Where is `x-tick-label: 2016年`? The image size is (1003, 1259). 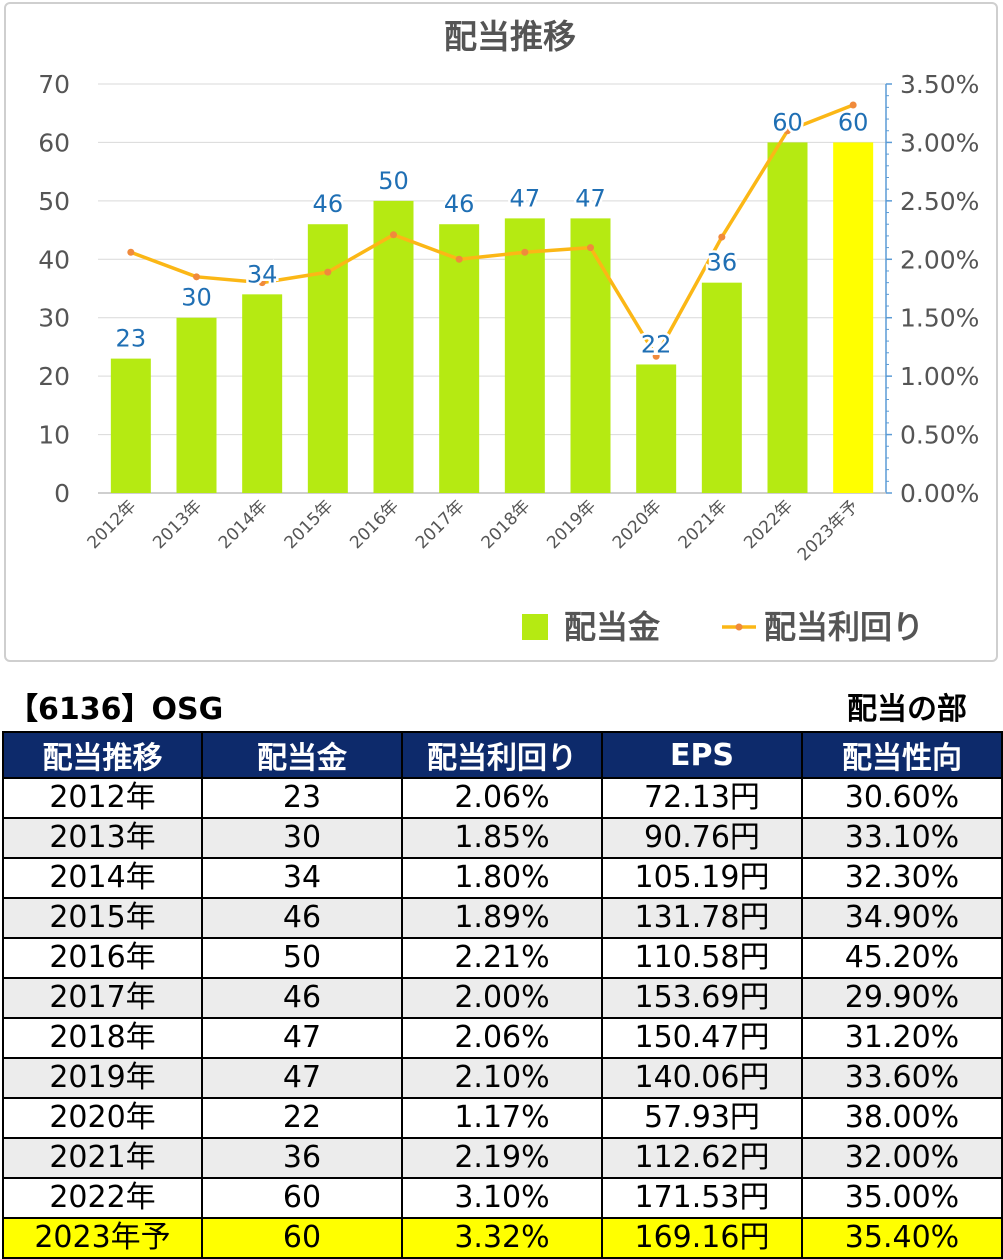
x-tick-label: 2016年 is located at coordinates (374, 524).